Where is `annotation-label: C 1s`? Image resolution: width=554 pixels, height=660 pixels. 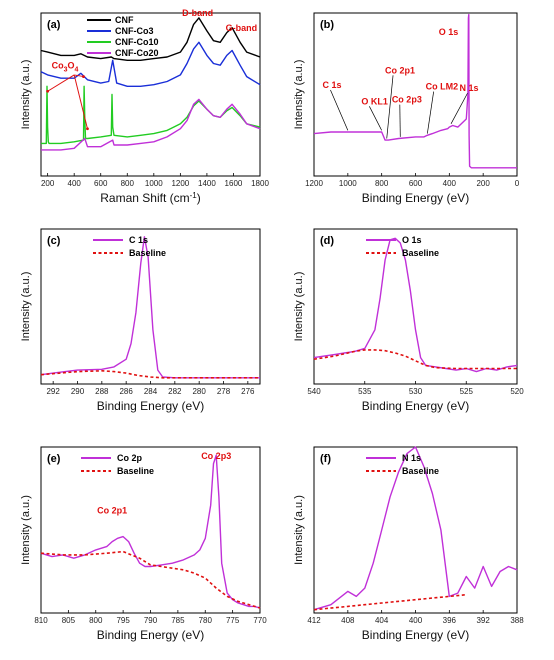 annotation-label: C 1s is located at coordinates (331, 85).